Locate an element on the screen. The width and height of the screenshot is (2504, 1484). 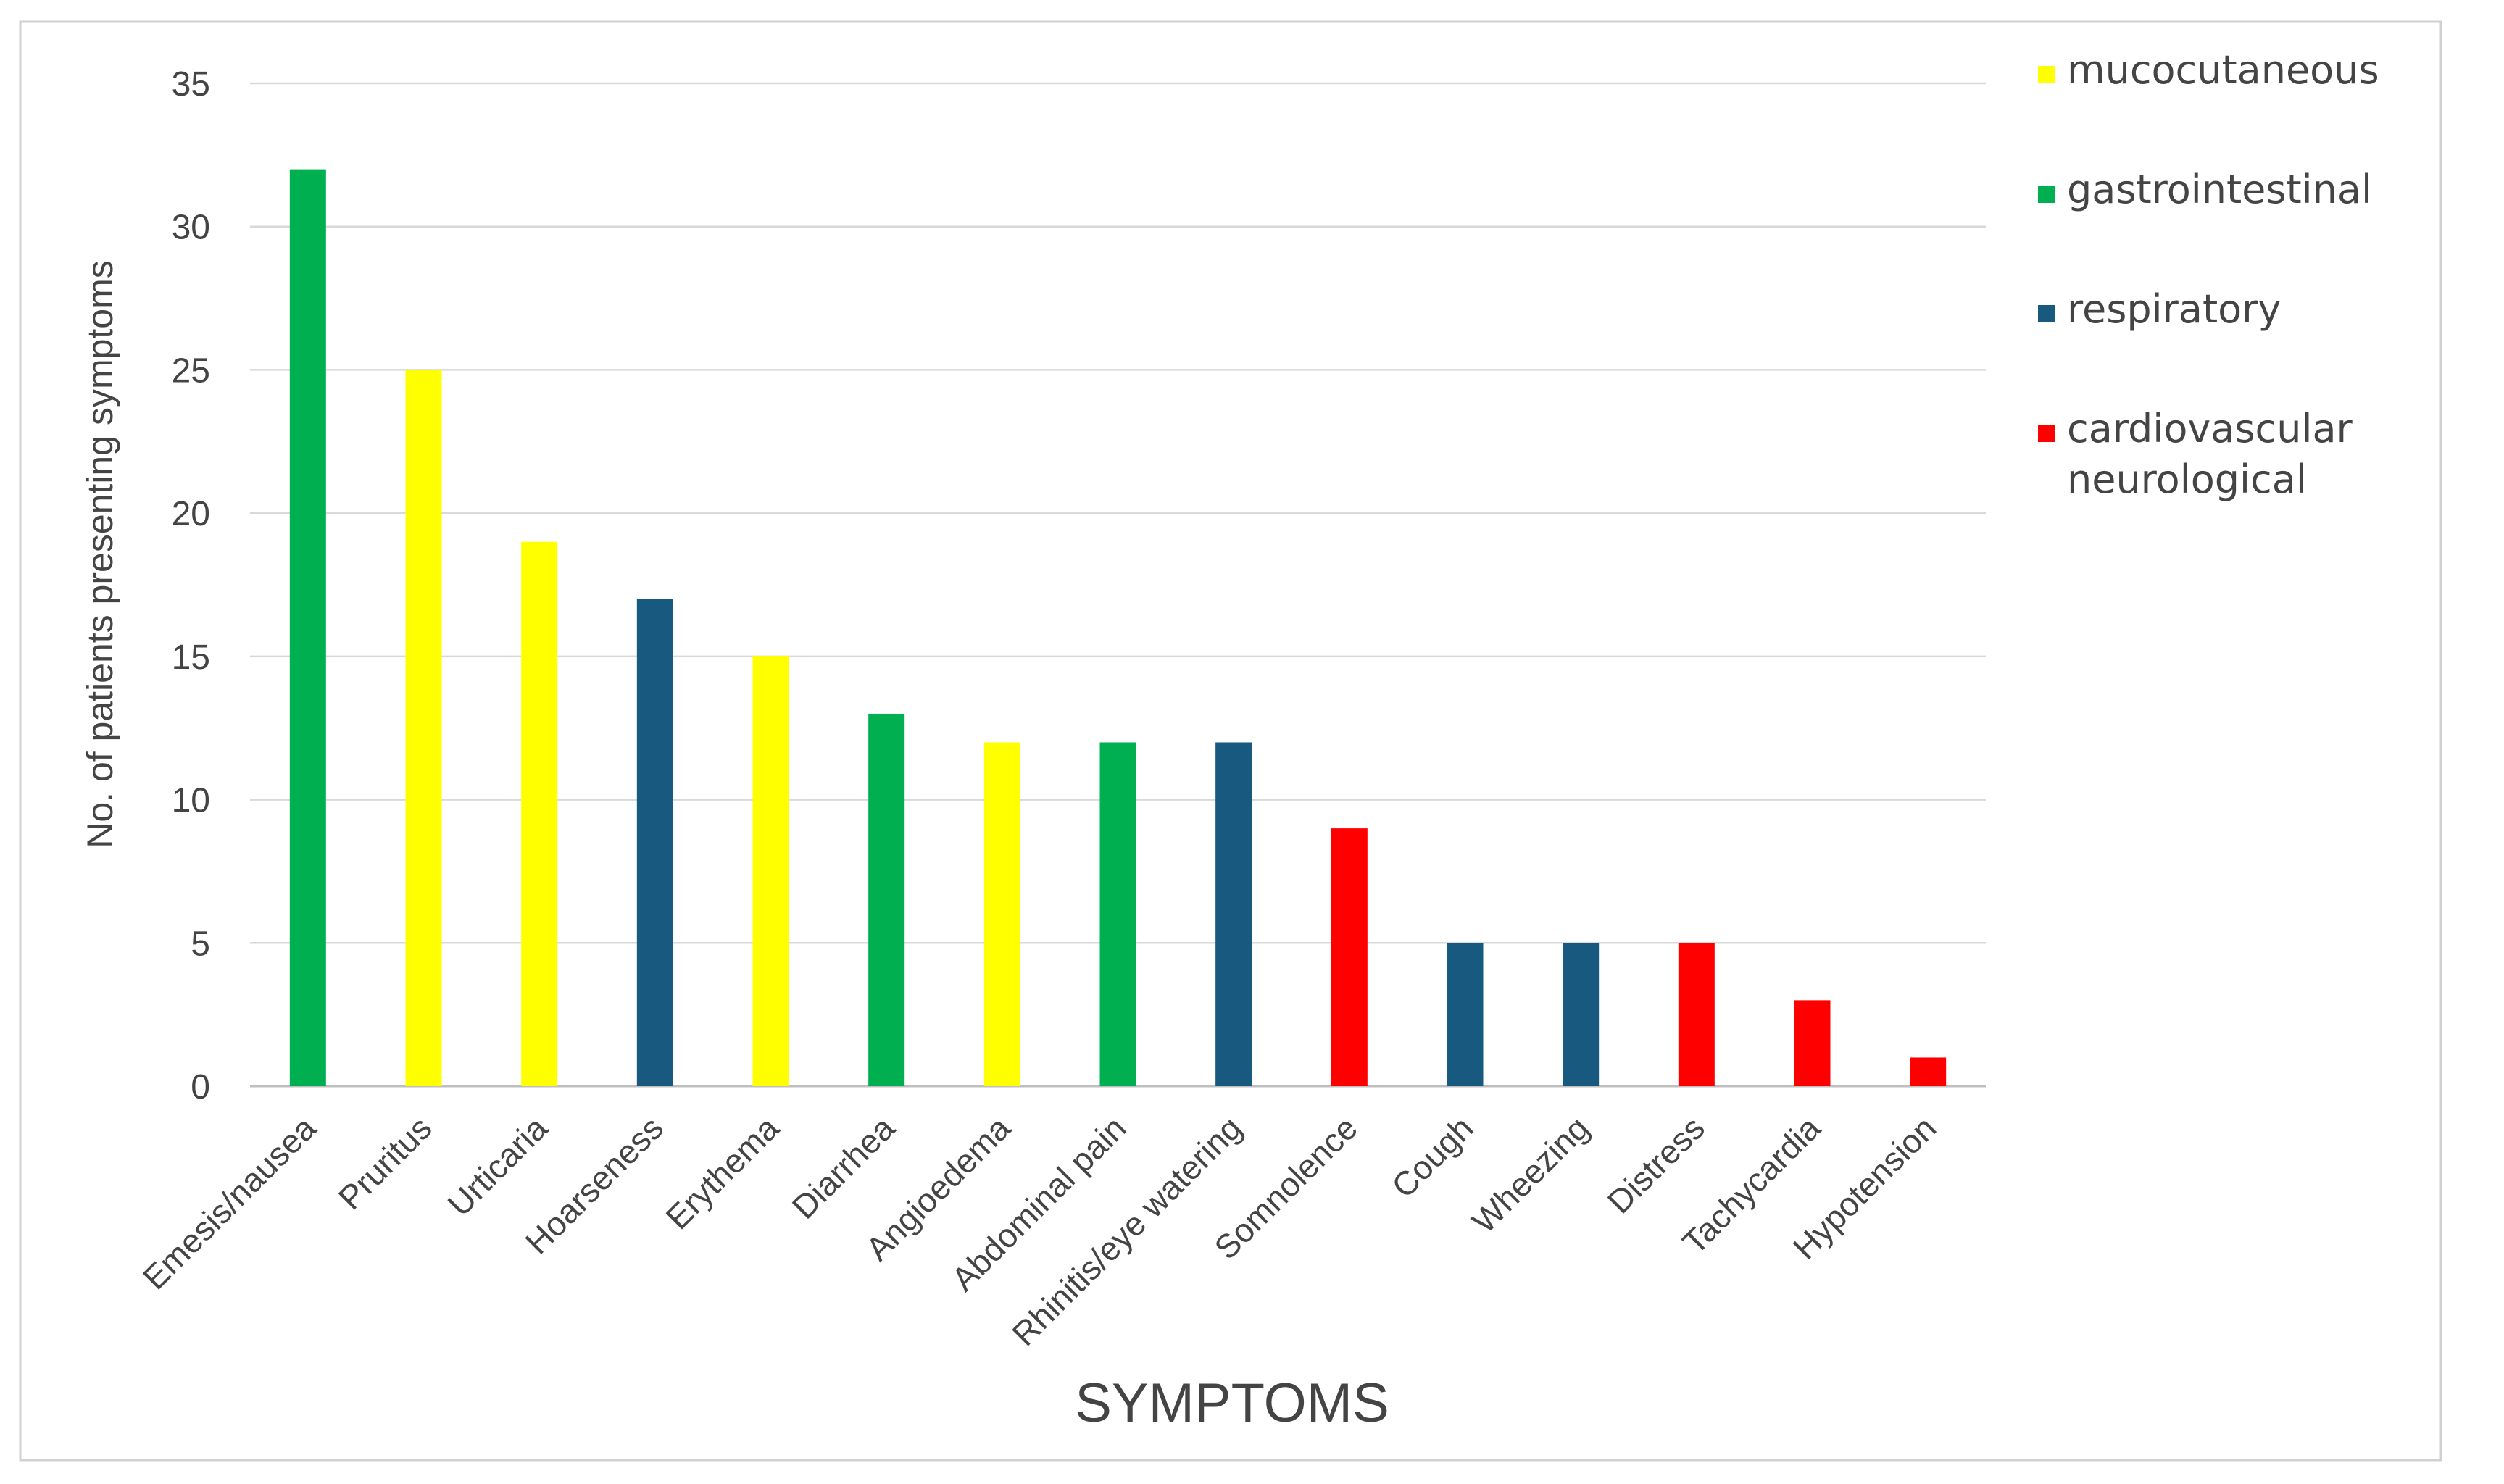
y-tick-label: 25 is located at coordinates (191, 370).